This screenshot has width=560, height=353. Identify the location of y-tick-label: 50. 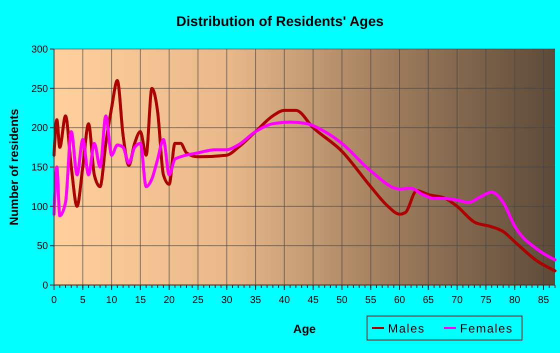
(42, 246).